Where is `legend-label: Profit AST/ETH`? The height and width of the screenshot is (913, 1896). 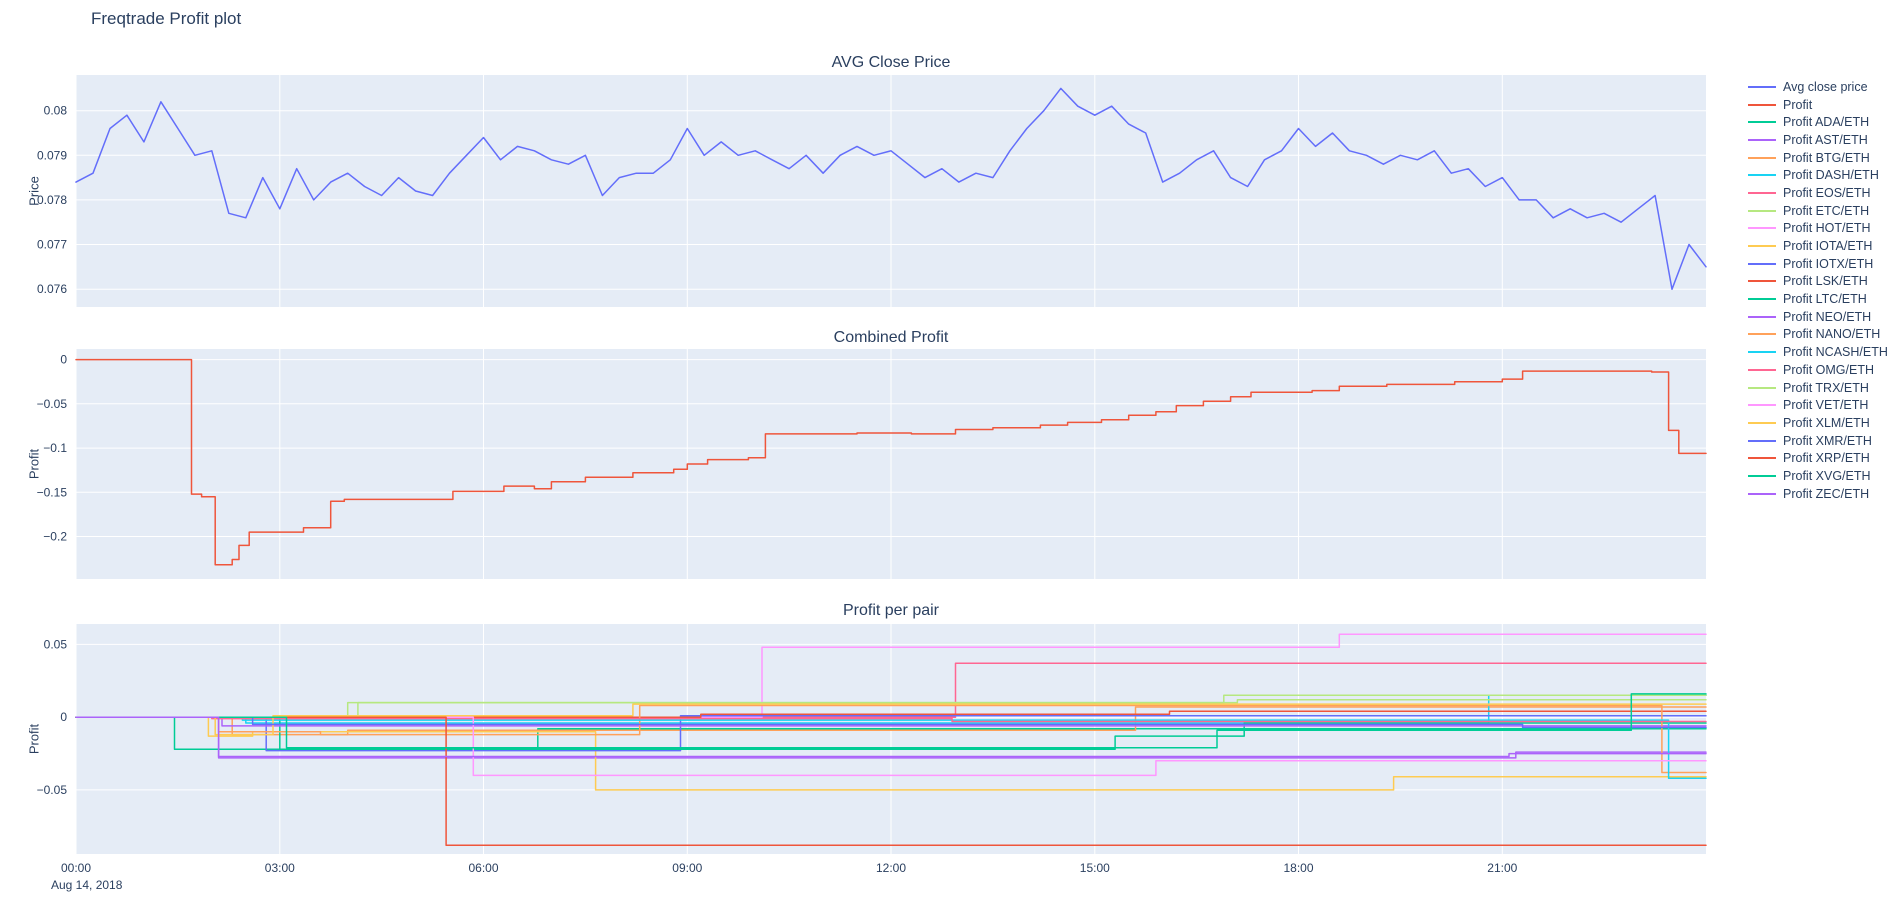 legend-label: Profit AST/ETH is located at coordinates (1825, 139).